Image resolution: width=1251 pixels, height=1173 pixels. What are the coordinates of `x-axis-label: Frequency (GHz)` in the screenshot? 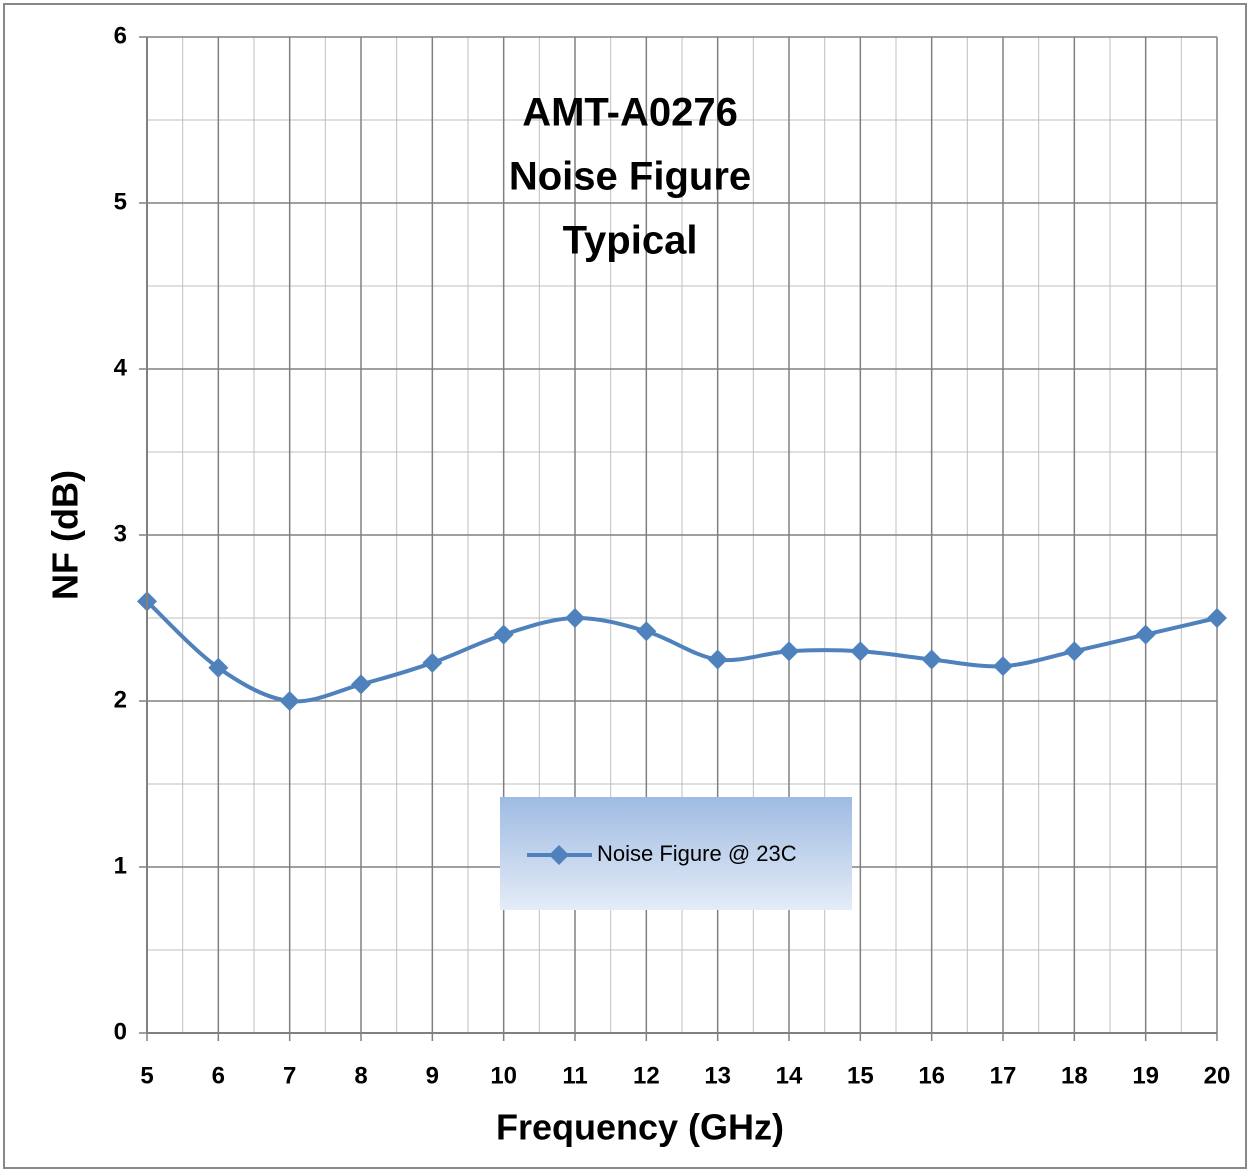 It's located at (640, 1127).